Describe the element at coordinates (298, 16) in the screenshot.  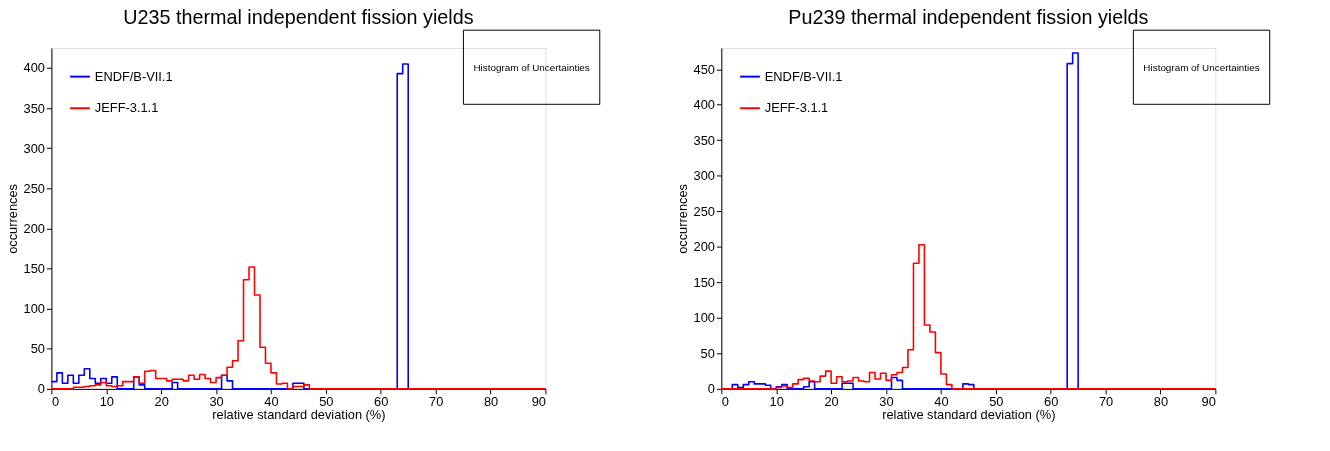
I see `chart-title: U235 thermal independent fission yields` at that location.